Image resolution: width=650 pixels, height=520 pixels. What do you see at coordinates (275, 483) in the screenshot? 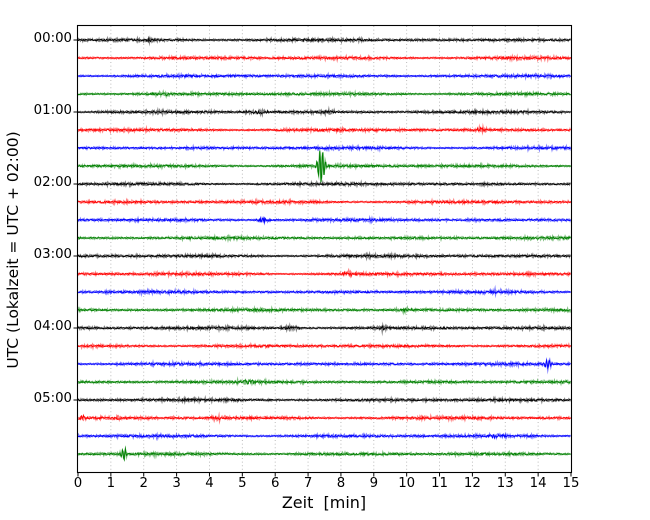
I see `x-tick-label: 6` at bounding box center [275, 483].